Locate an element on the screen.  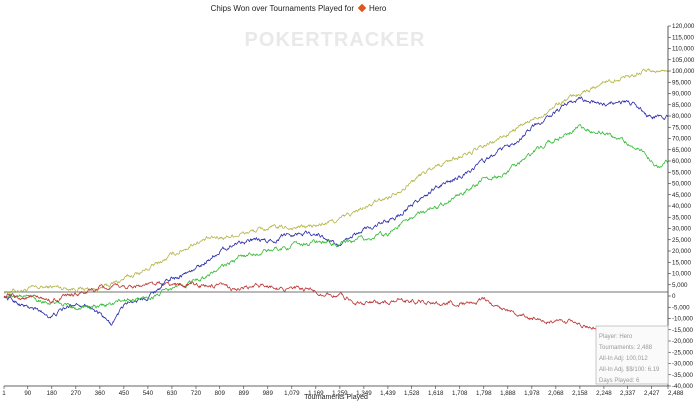
x-tick-label: 1,978 is located at coordinates (532, 393).